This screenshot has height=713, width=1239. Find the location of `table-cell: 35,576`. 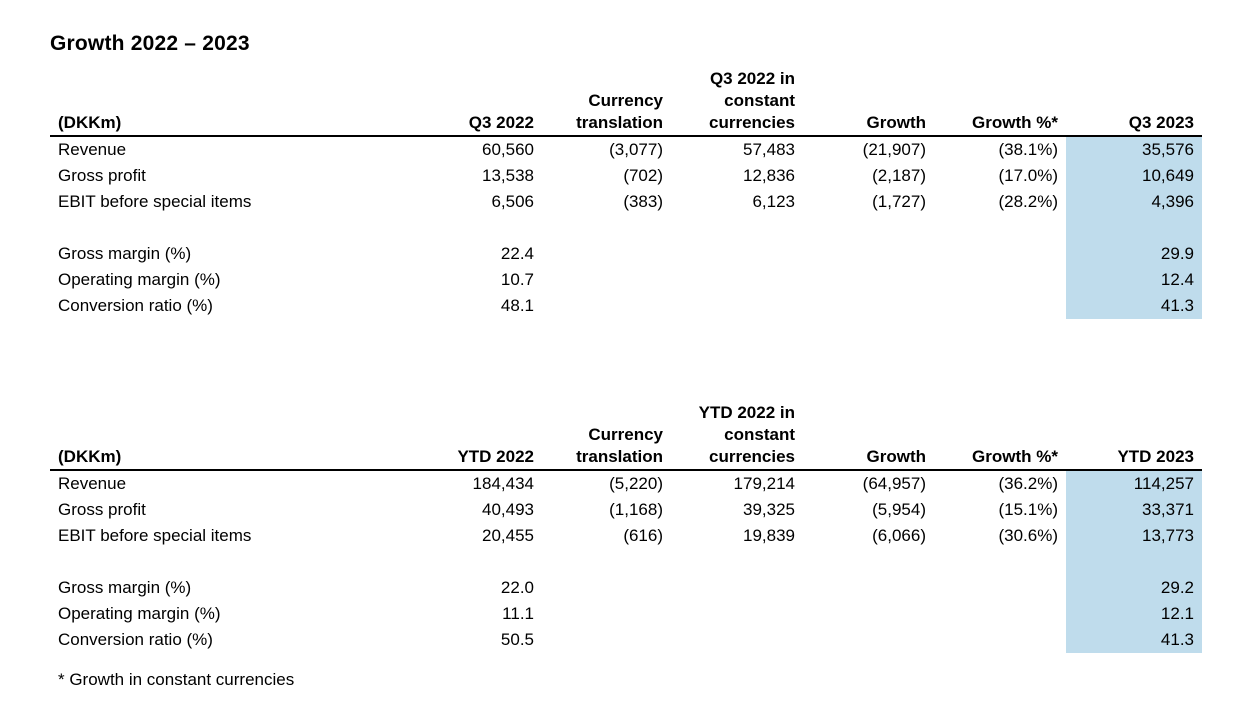

table-cell: 35,576 is located at coordinates (1134, 149).